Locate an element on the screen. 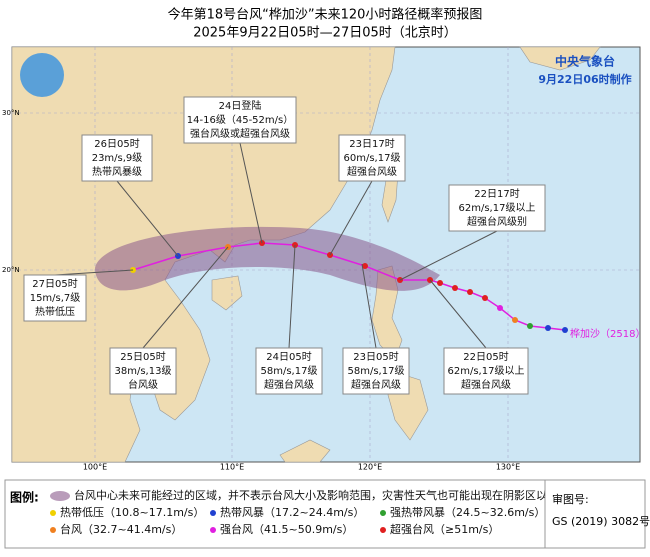 This screenshot has height=557, width=650. annotation-text: 台风级 is located at coordinates (143, 384).